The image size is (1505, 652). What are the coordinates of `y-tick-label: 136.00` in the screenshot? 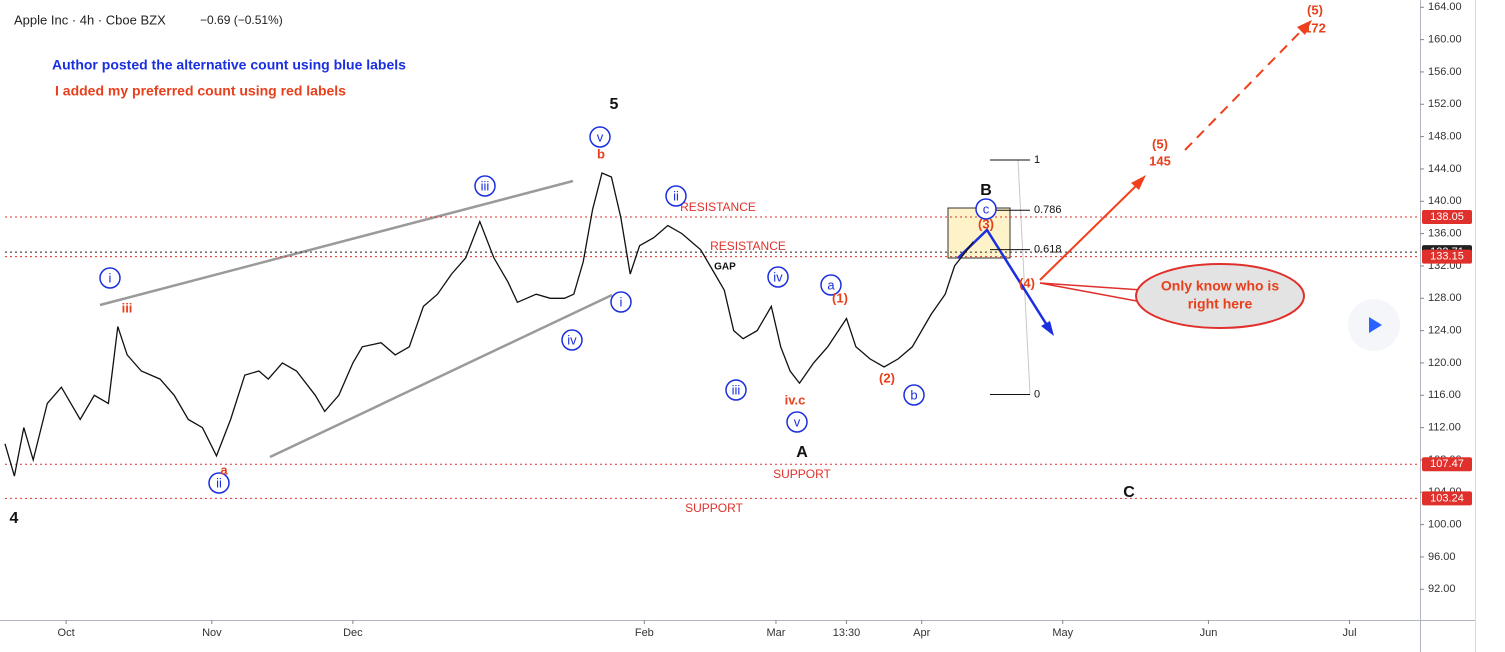 It's located at (1445, 234).